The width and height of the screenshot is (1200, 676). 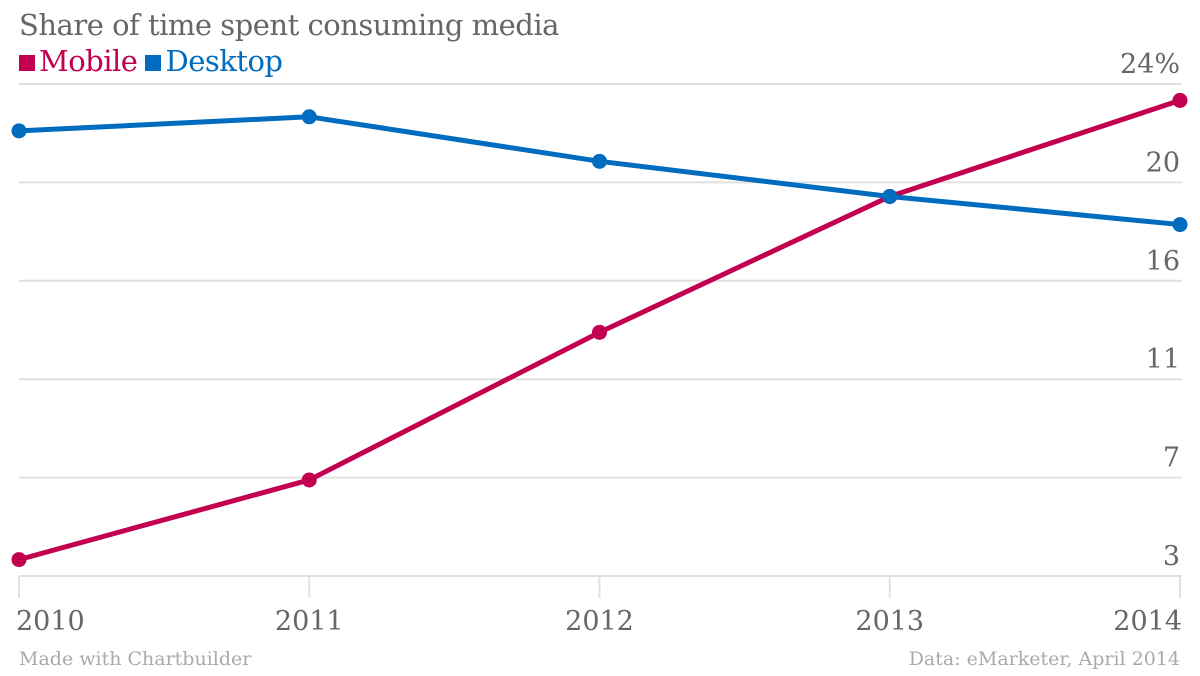 What do you see at coordinates (153, 63) in the screenshot?
I see `legend-swatch-desktop` at bounding box center [153, 63].